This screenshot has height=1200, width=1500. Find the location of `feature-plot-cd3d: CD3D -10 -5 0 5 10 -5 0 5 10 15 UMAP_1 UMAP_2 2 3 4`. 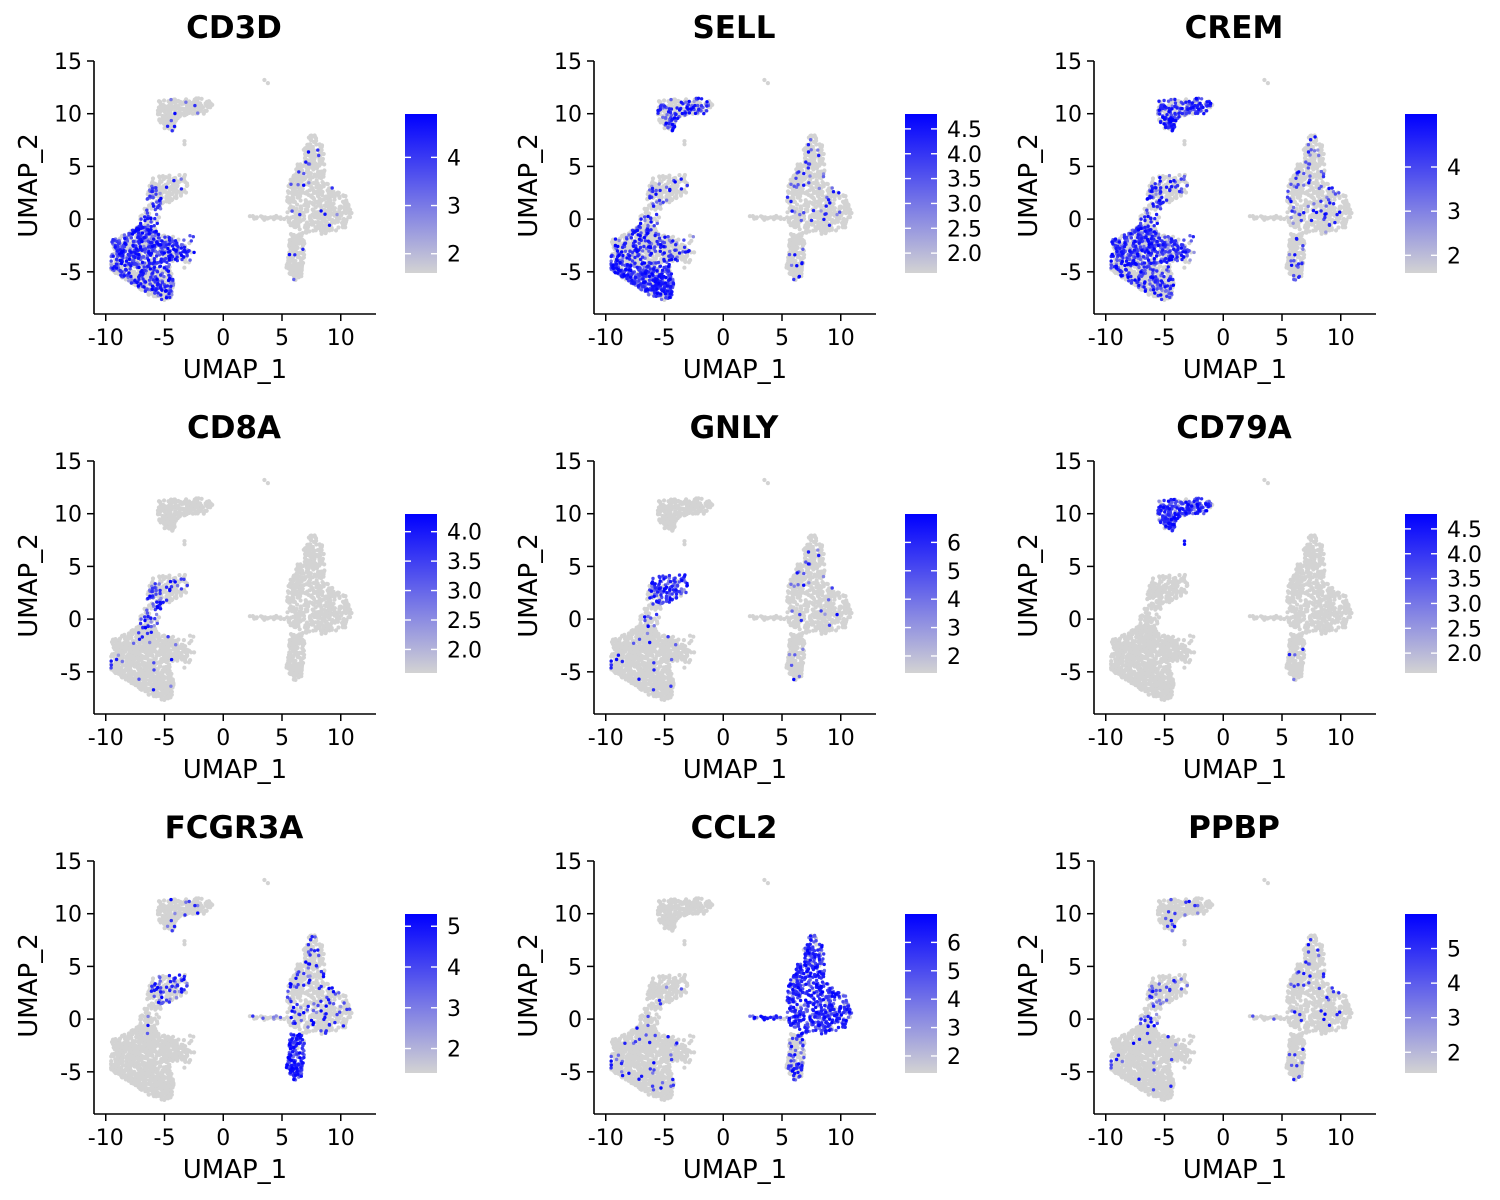

feature-plot-cd3d: CD3D -10 -5 0 5 10 -5 0 5 10 15 UMAP_1 UMAP_2 2 3 4 is located at coordinates (250, 200).